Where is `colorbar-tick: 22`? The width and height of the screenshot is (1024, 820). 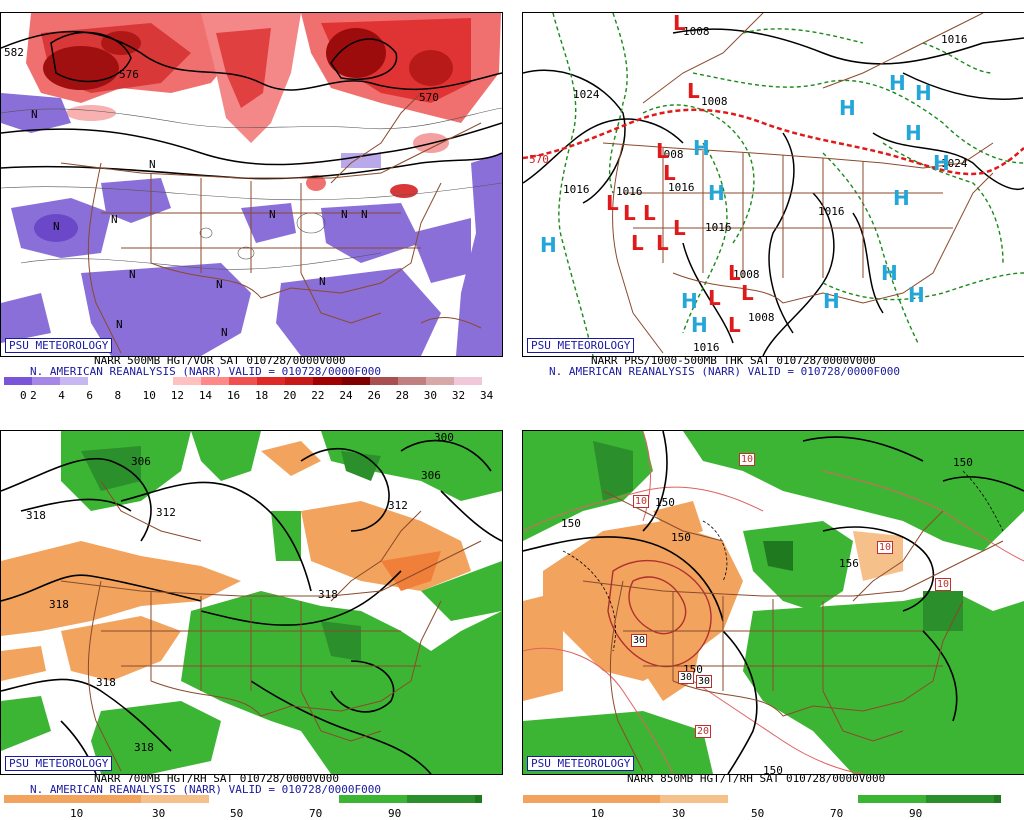 colorbar-tick: 22 is located at coordinates (318, 395).